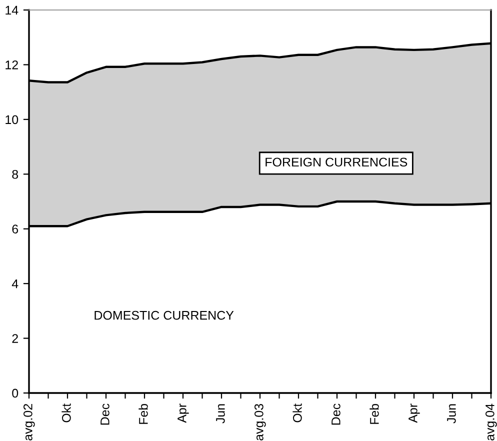 This screenshot has height=441, width=497. Describe the element at coordinates (164, 315) in the screenshot. I see `series-label: DOMESTIC CURRENCY` at that location.